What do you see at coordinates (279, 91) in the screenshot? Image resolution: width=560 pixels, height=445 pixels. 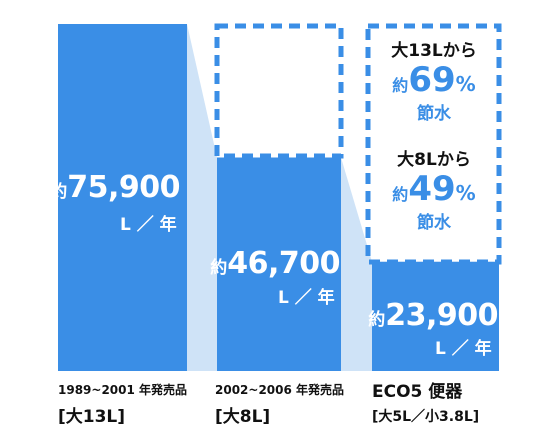 I see `former-height-dashed-box` at bounding box center [279, 91].